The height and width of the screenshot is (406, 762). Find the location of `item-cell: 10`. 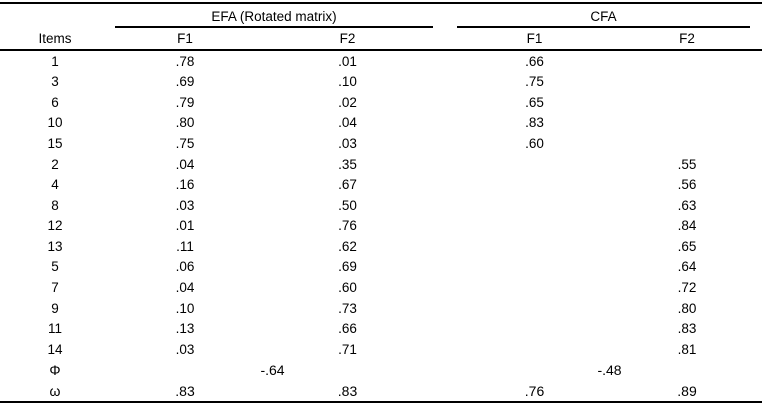

item-cell: 10 is located at coordinates (55, 123).